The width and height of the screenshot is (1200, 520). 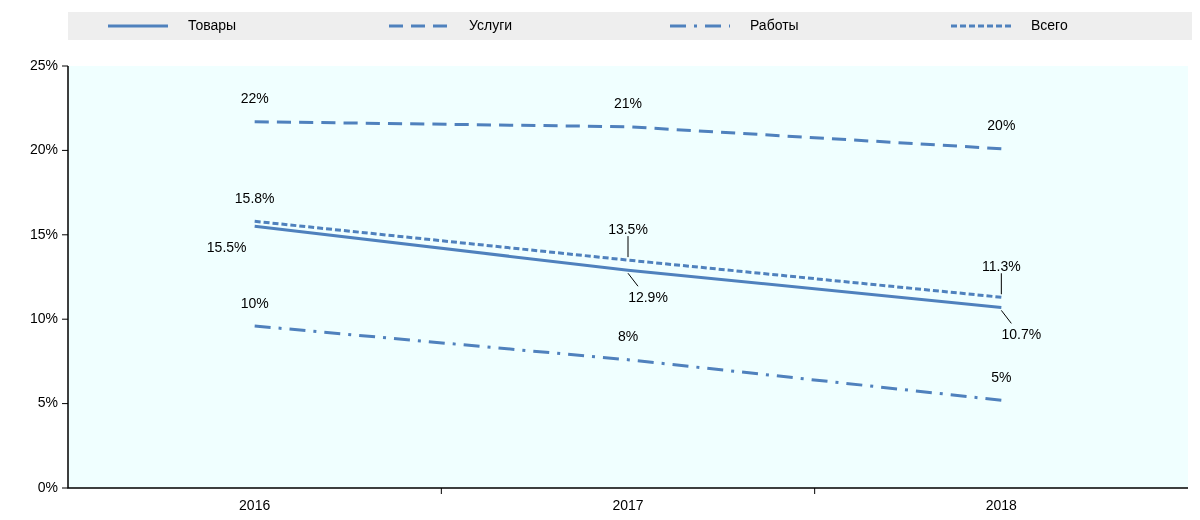 I want to click on data-label: 21%, so click(x=628, y=103).